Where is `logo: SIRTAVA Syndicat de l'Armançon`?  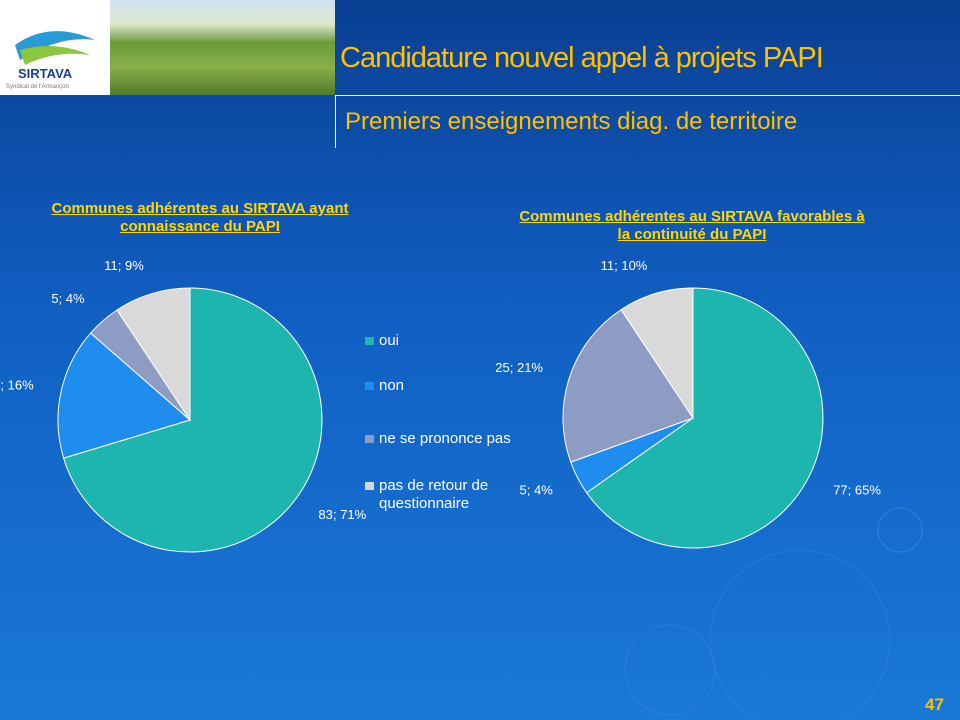
logo: SIRTAVA Syndicat de l'Armançon is located at coordinates (55, 47).